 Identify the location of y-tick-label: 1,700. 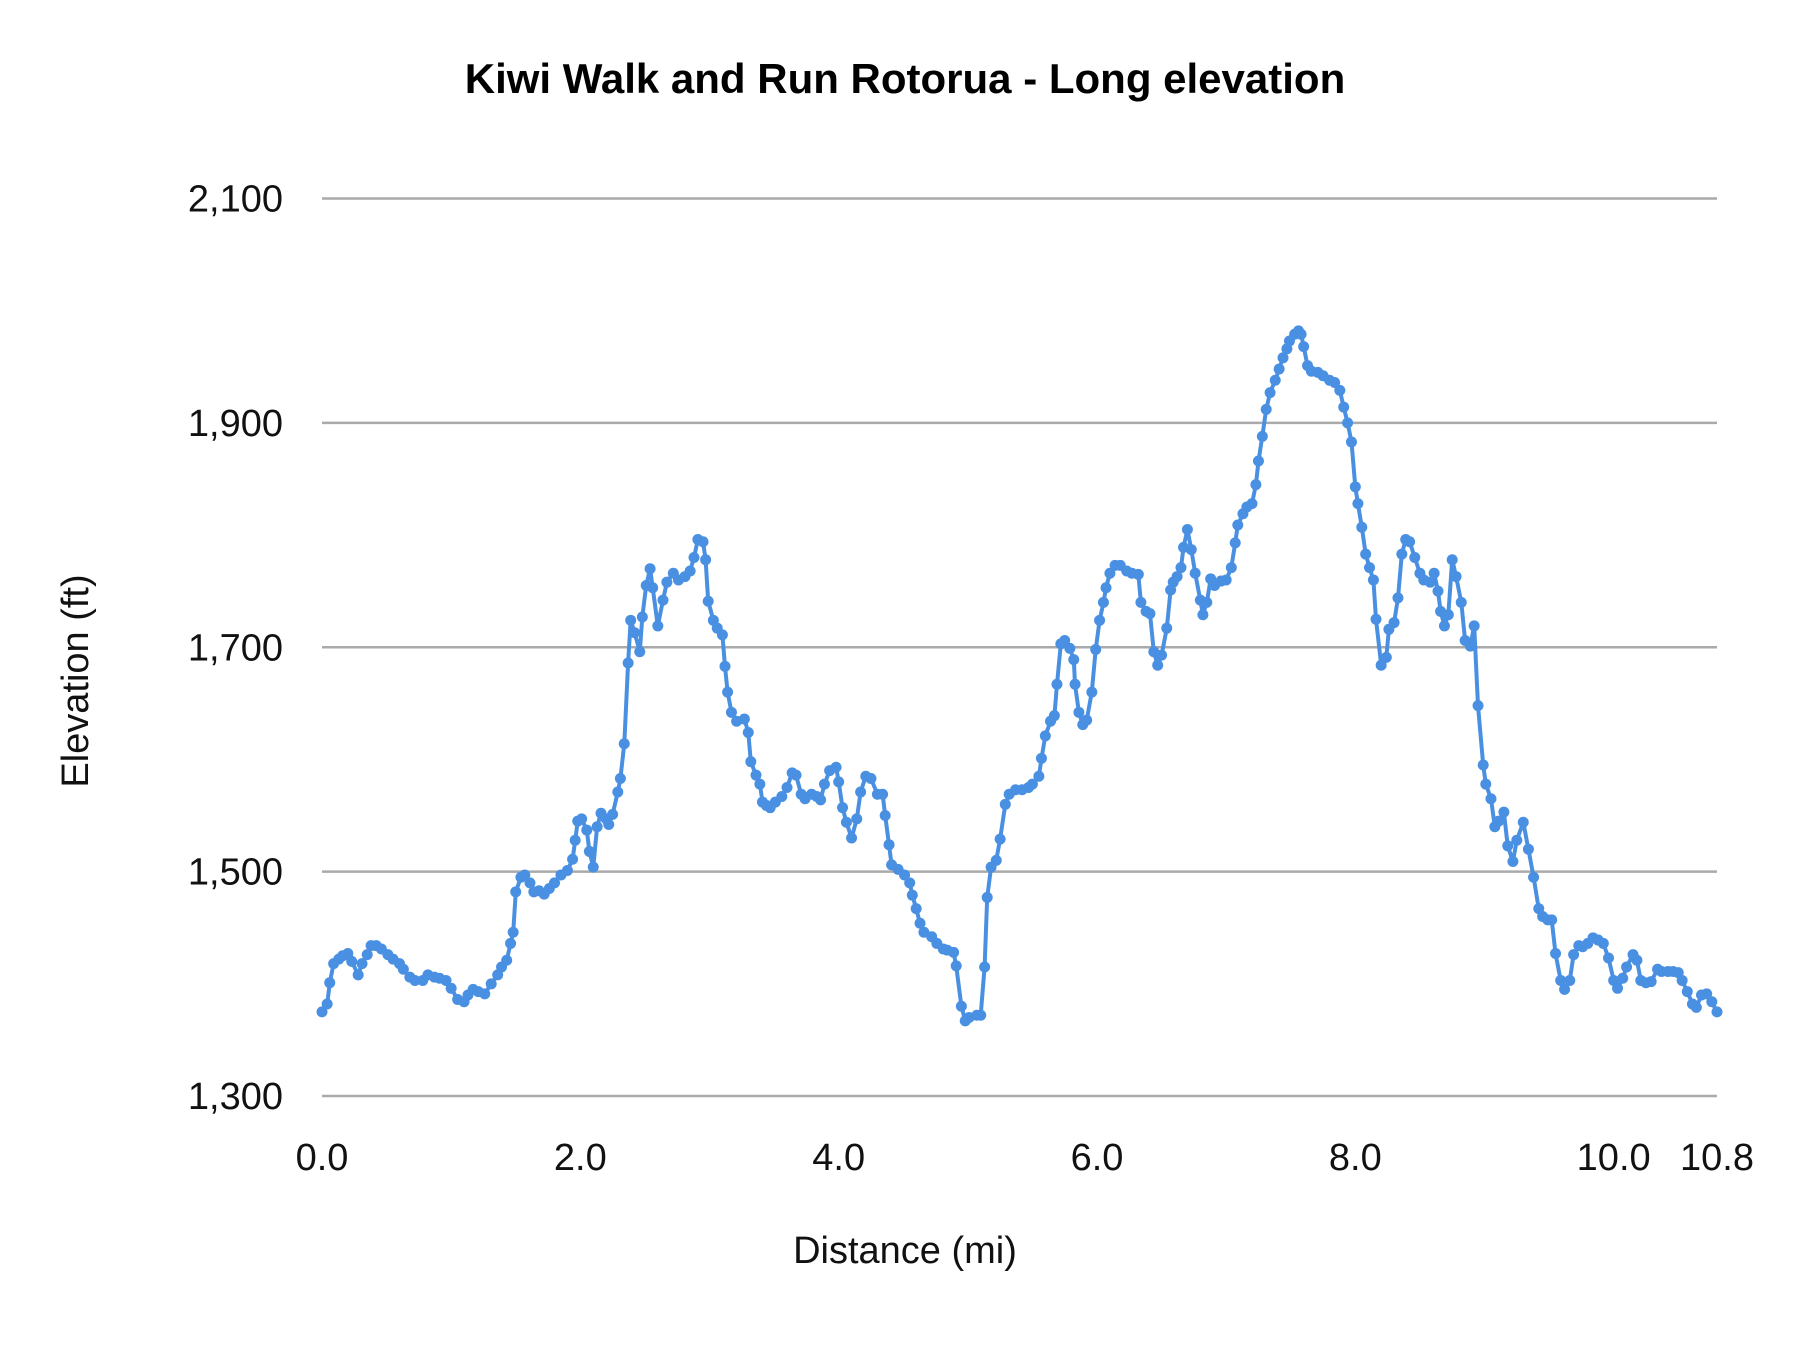
(235, 648).